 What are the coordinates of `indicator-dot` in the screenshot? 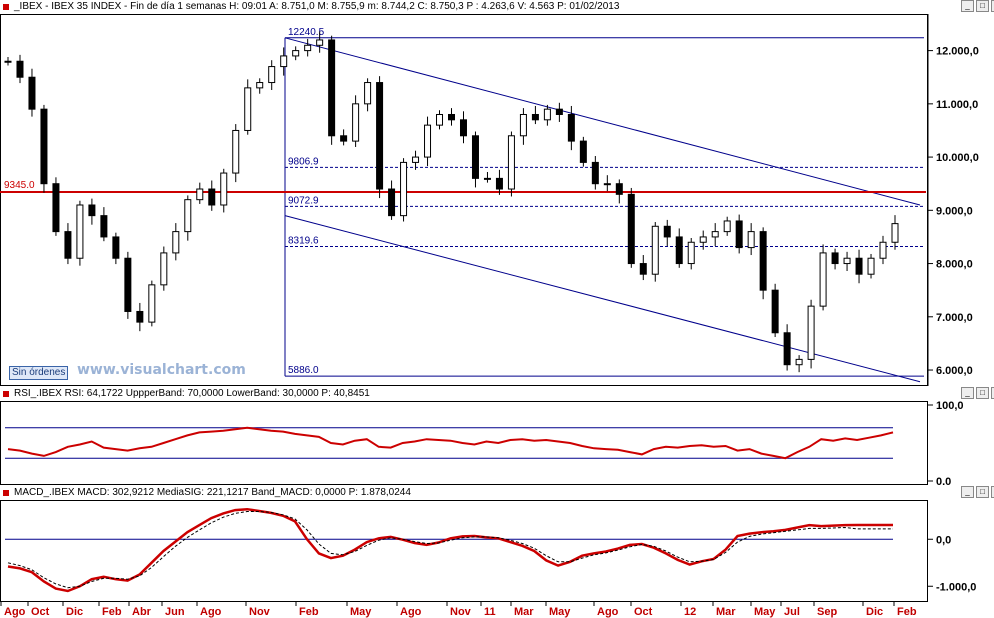 It's located at (6, 394).